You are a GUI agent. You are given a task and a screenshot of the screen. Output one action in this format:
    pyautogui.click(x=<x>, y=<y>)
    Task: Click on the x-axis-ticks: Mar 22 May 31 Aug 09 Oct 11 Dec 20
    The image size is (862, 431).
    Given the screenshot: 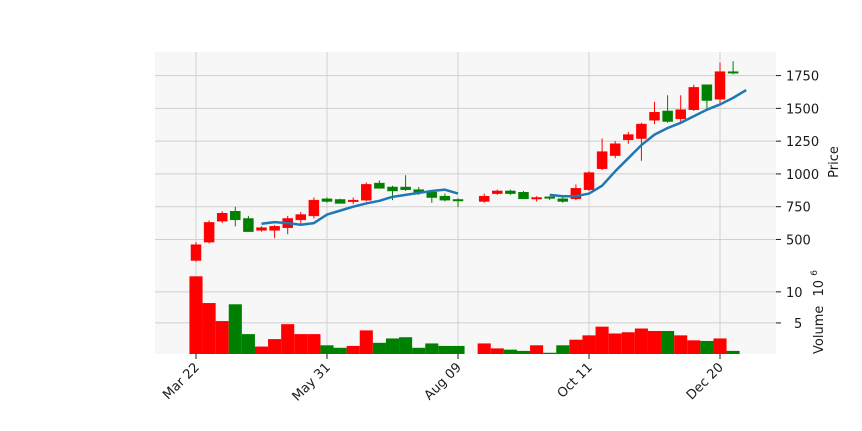 What is the action you would take?
    pyautogui.click(x=443, y=379)
    